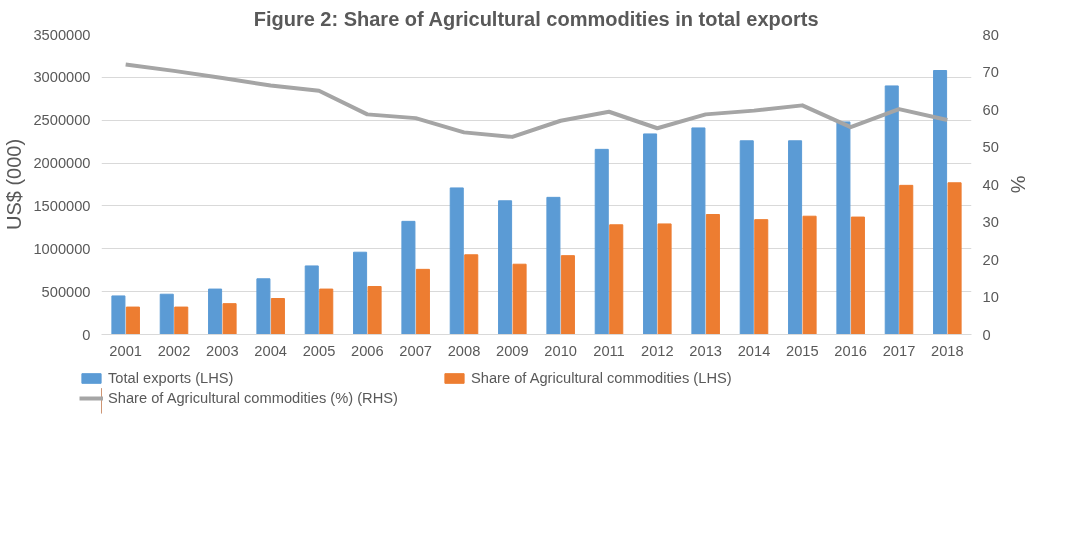  I want to click on x-tick-label: 2014, so click(754, 350).